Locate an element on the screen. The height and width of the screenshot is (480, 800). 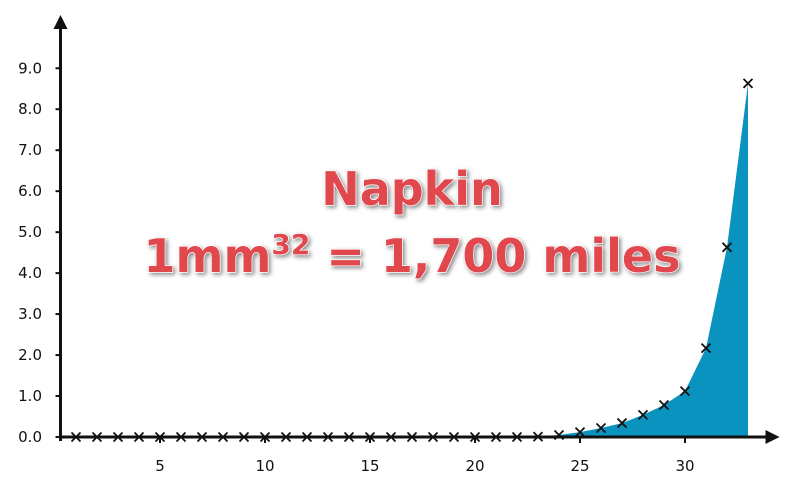
x-tick-label: 10 is located at coordinates (264, 466).